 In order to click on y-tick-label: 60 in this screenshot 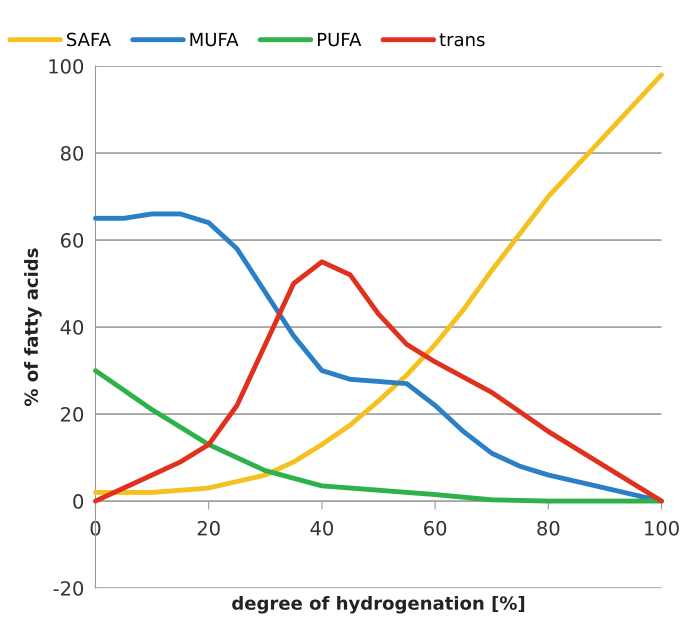, I will do `click(72, 240)`.